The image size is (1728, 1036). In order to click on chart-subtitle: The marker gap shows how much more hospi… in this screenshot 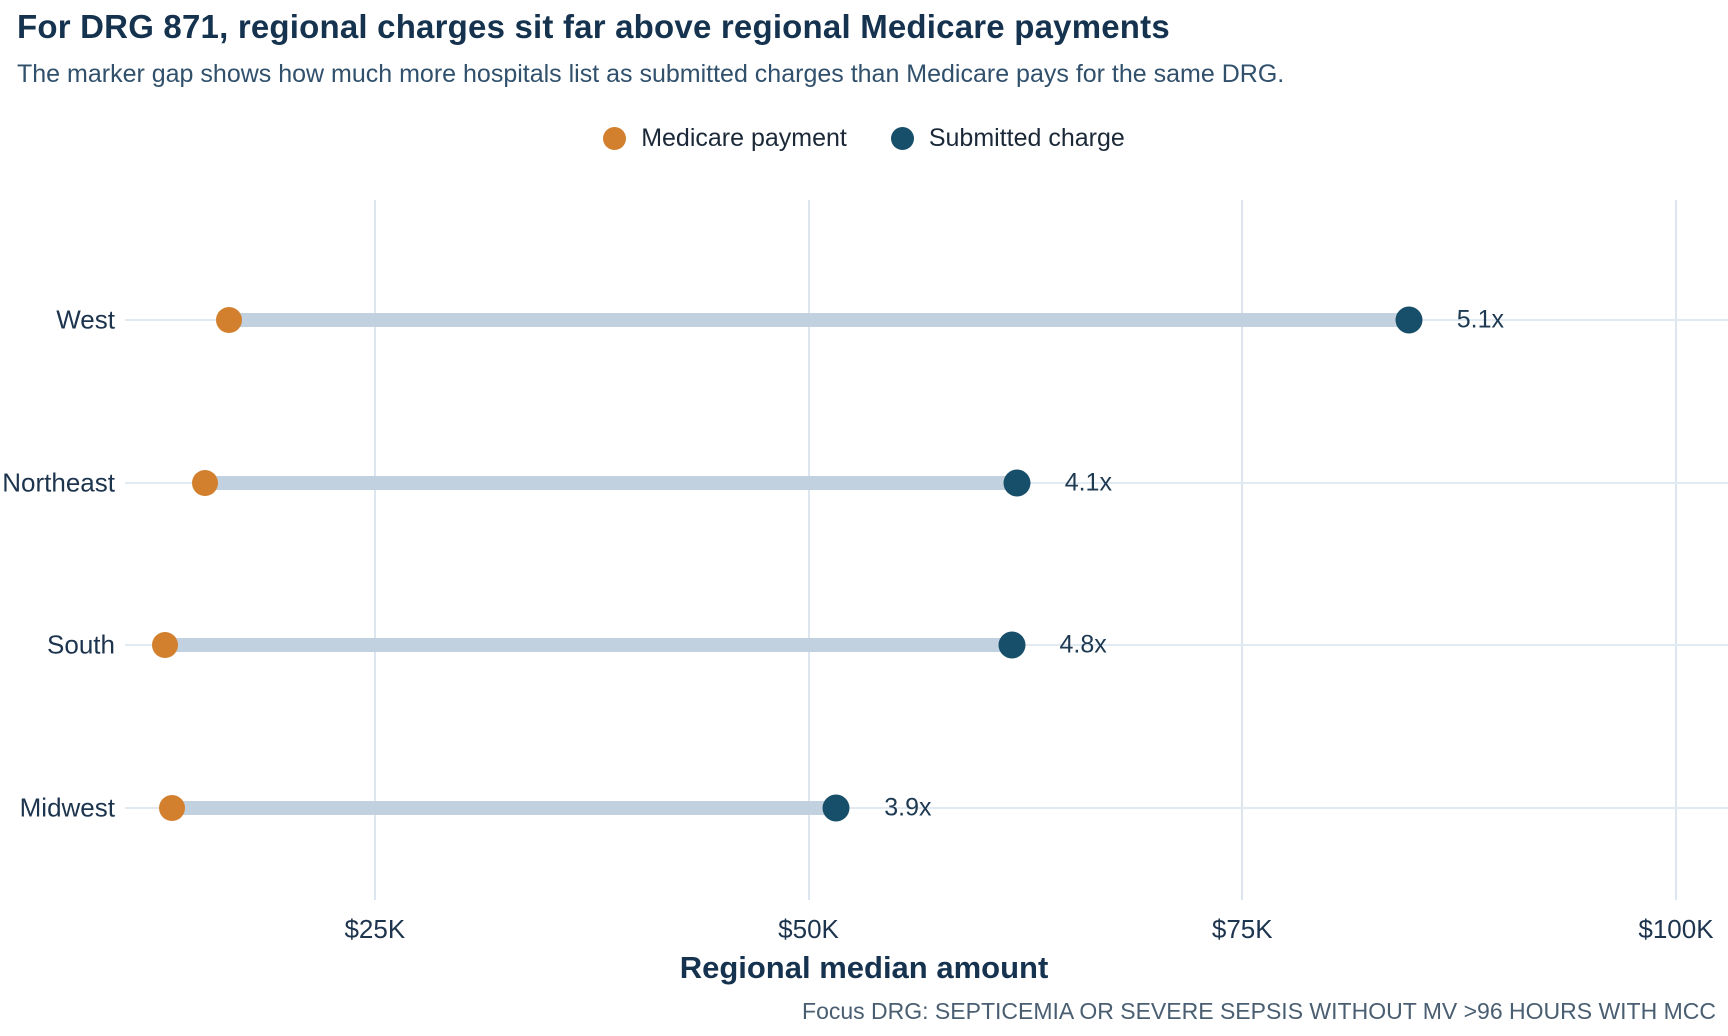, I will do `click(651, 74)`.